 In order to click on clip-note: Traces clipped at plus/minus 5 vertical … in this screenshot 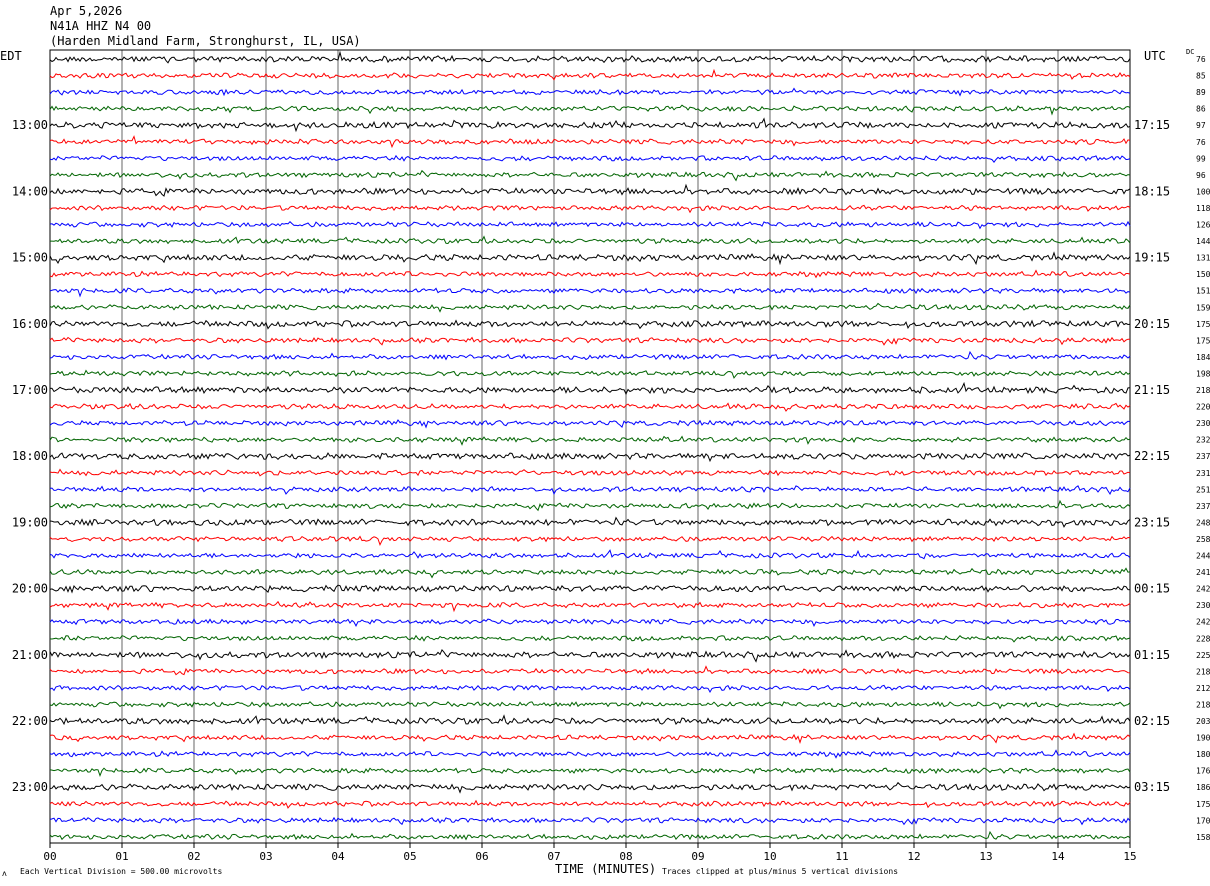, I will do `click(780, 871)`.